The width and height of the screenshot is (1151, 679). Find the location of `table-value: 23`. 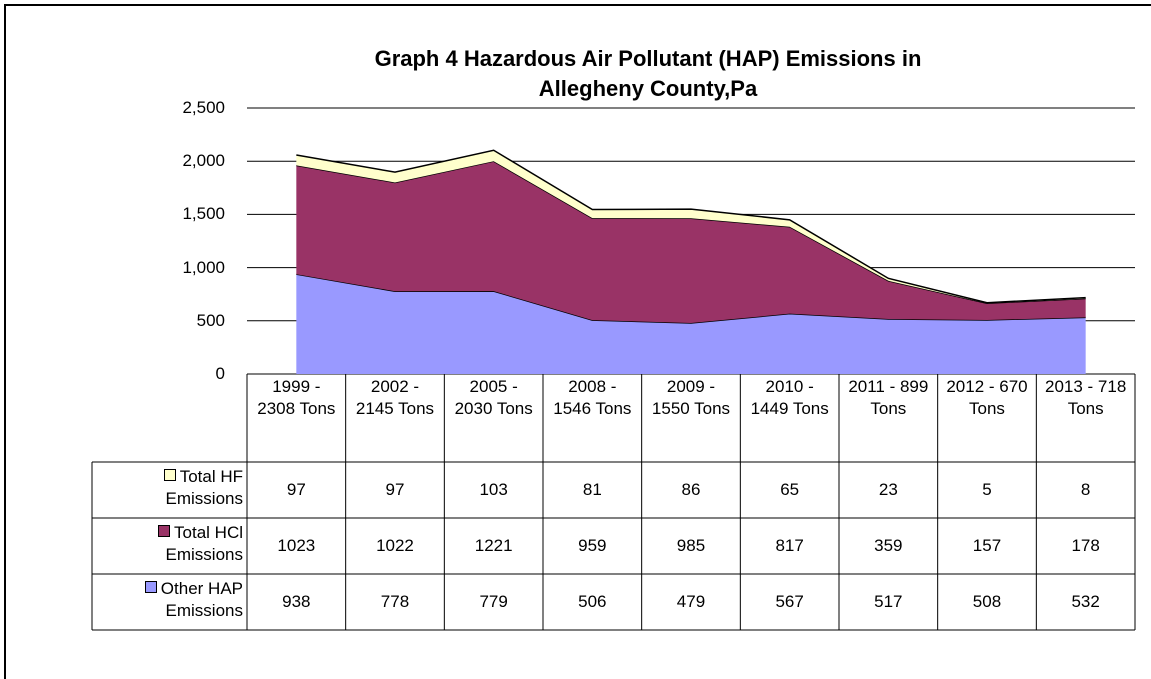

table-value: 23 is located at coordinates (888, 489).